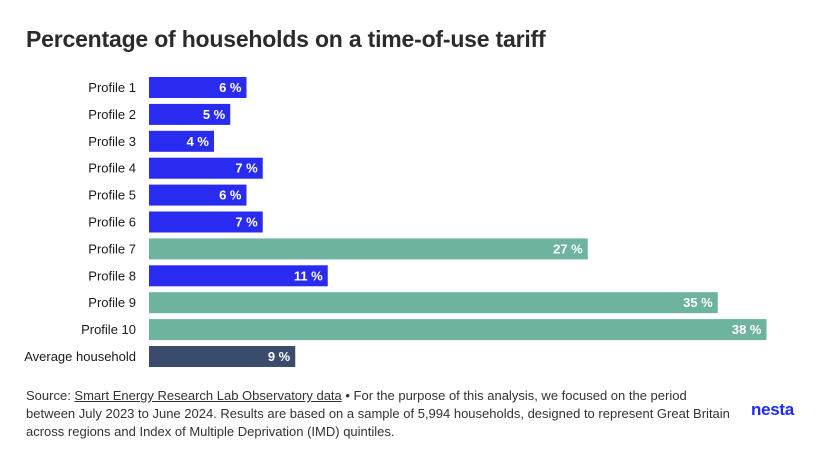 The width and height of the screenshot is (825, 460). Describe the element at coordinates (198, 141) in the screenshot. I see `value-label: 4 %` at that location.